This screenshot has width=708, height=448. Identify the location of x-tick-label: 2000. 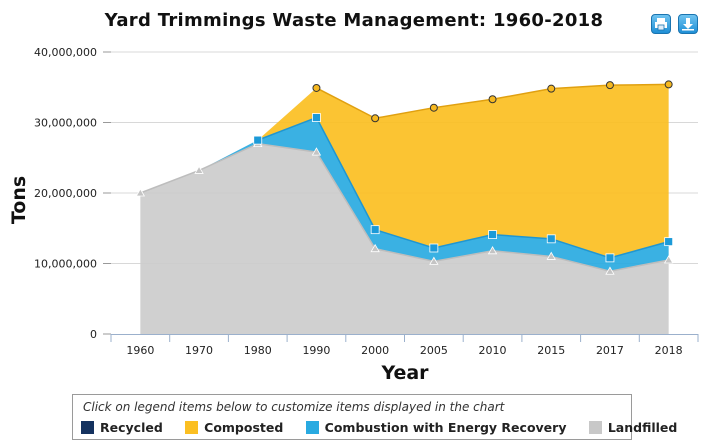
(375, 350).